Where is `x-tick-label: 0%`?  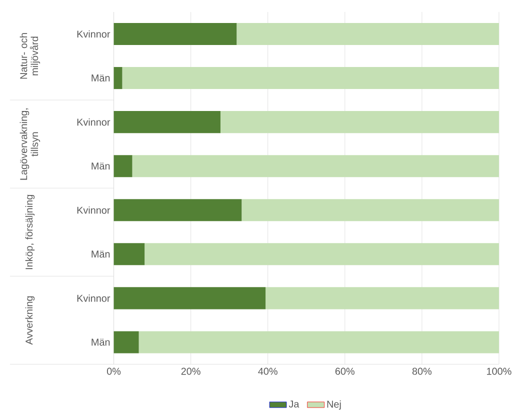
x-tick-label: 0% is located at coordinates (113, 371).